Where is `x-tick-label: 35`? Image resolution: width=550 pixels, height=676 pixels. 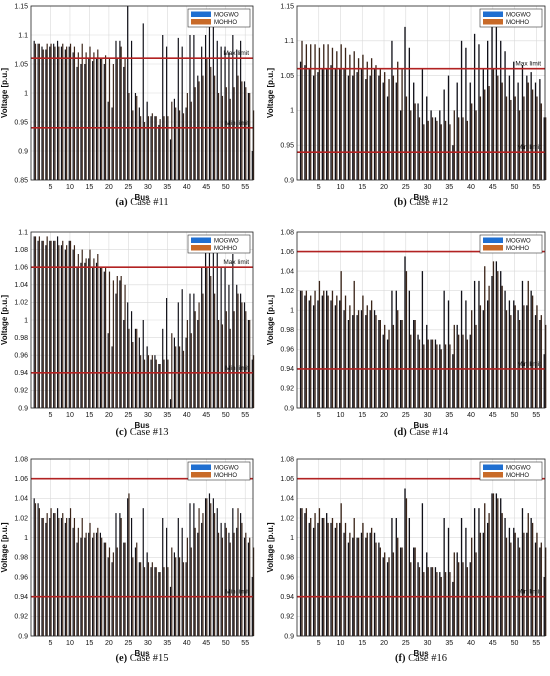 x-tick-label: 35 is located at coordinates (449, 415).